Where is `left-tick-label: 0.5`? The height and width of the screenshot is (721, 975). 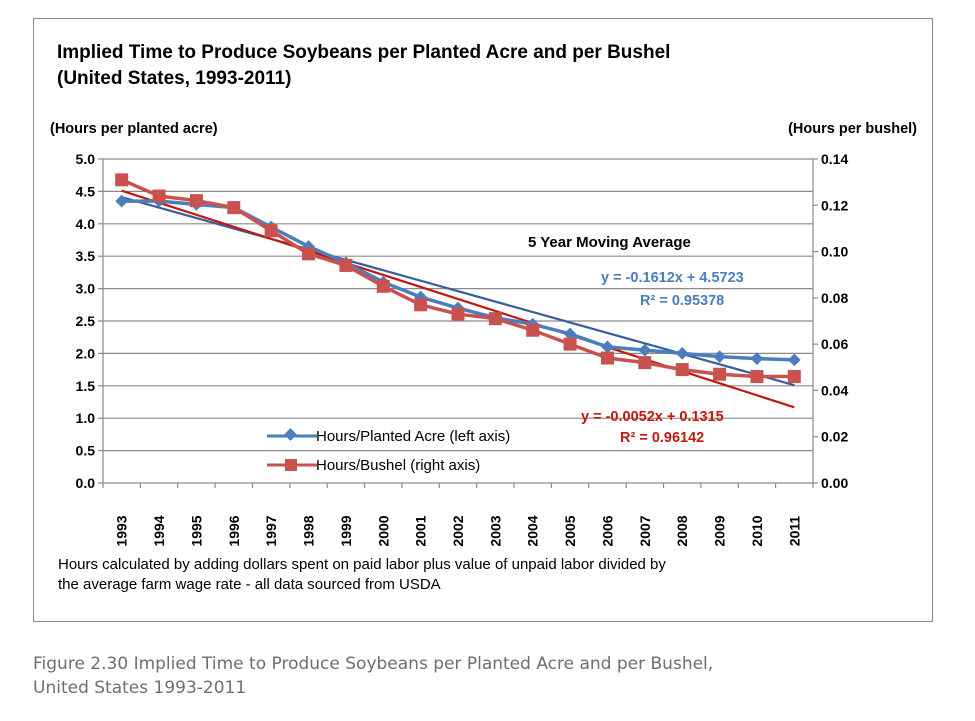 left-tick-label: 0.5 is located at coordinates (86, 451).